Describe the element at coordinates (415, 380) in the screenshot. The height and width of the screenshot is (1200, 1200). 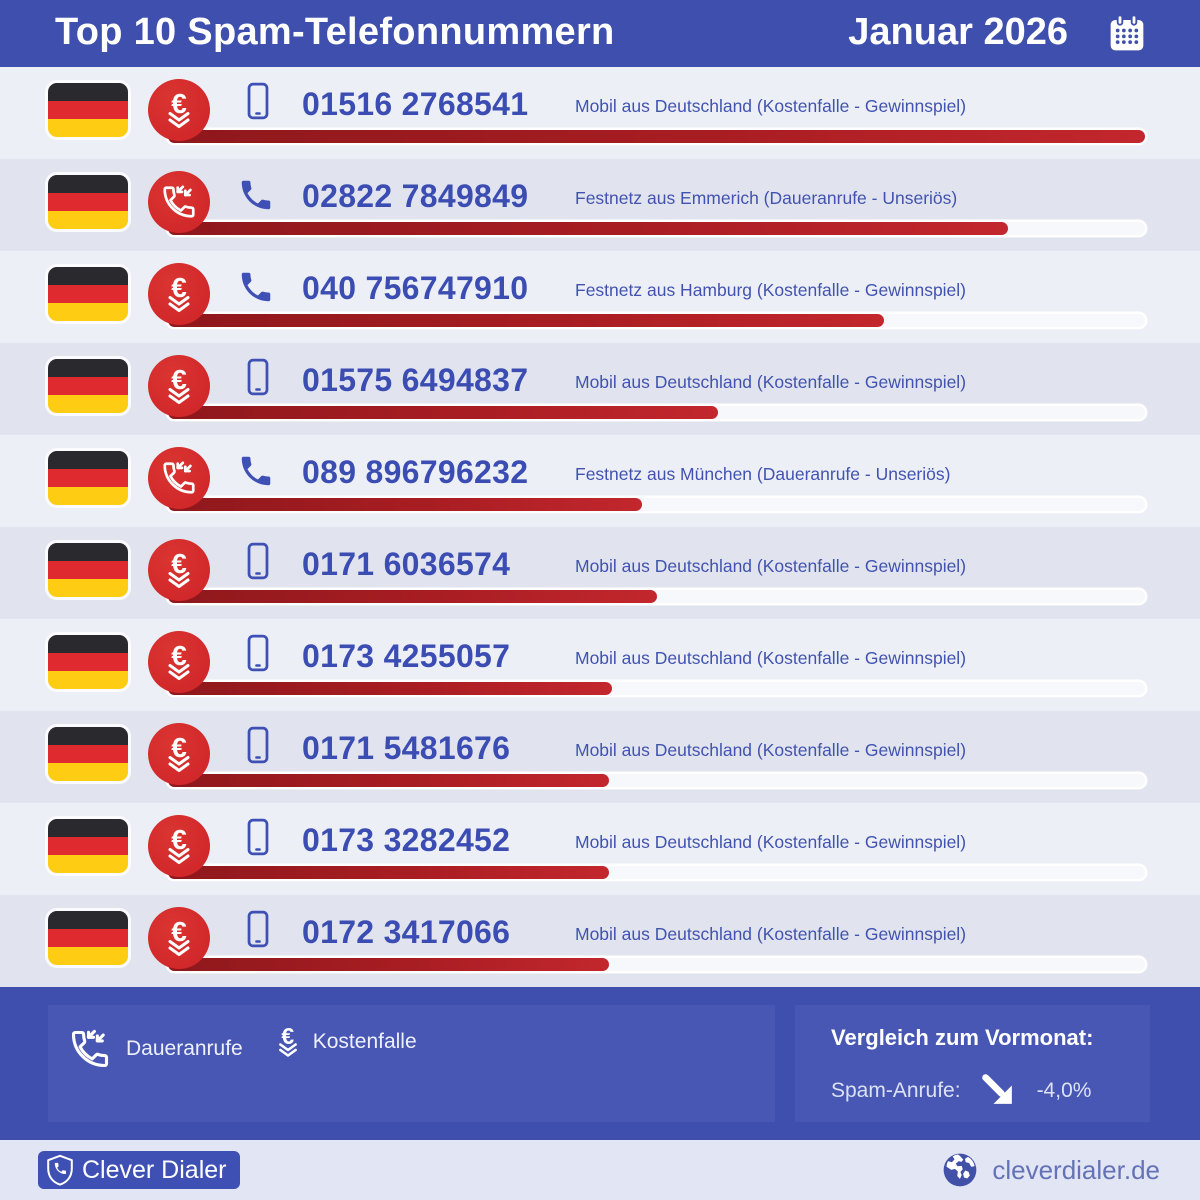
I see `phone-number: 01575 6494837` at that location.